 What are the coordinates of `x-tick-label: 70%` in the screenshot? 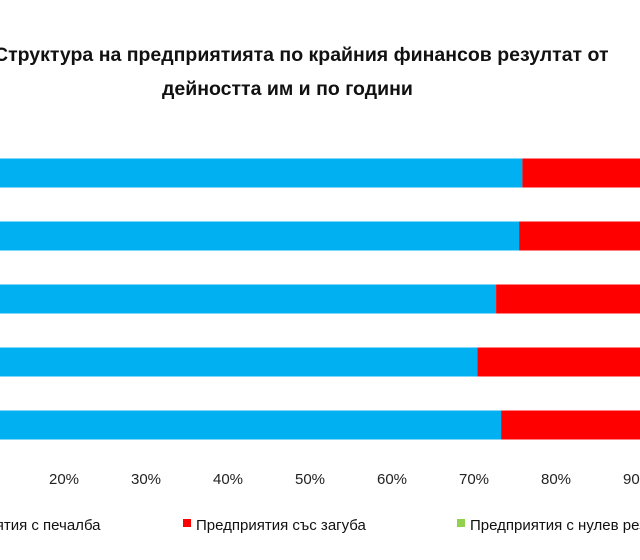 It's located at (474, 479).